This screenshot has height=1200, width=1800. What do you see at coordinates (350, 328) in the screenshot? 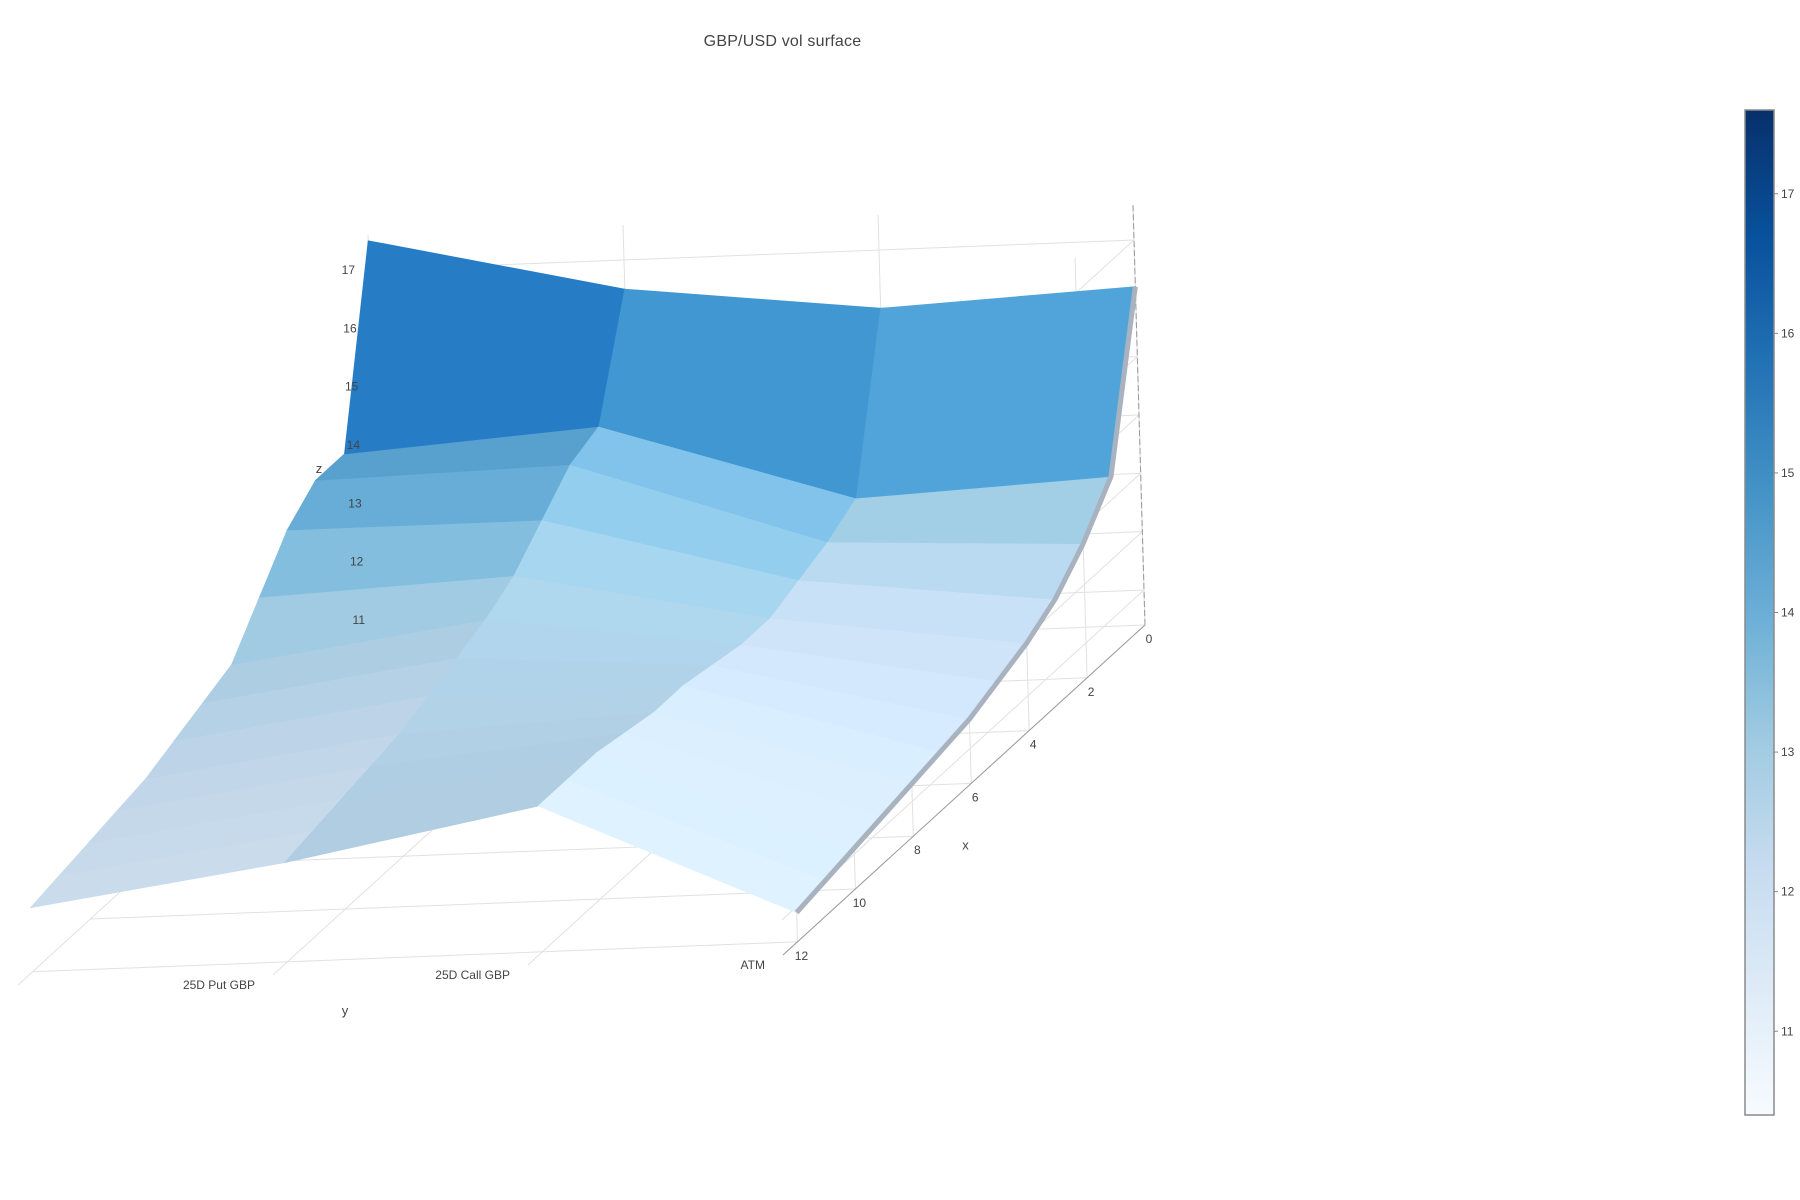
I see `z-tick-label: 16` at bounding box center [350, 328].